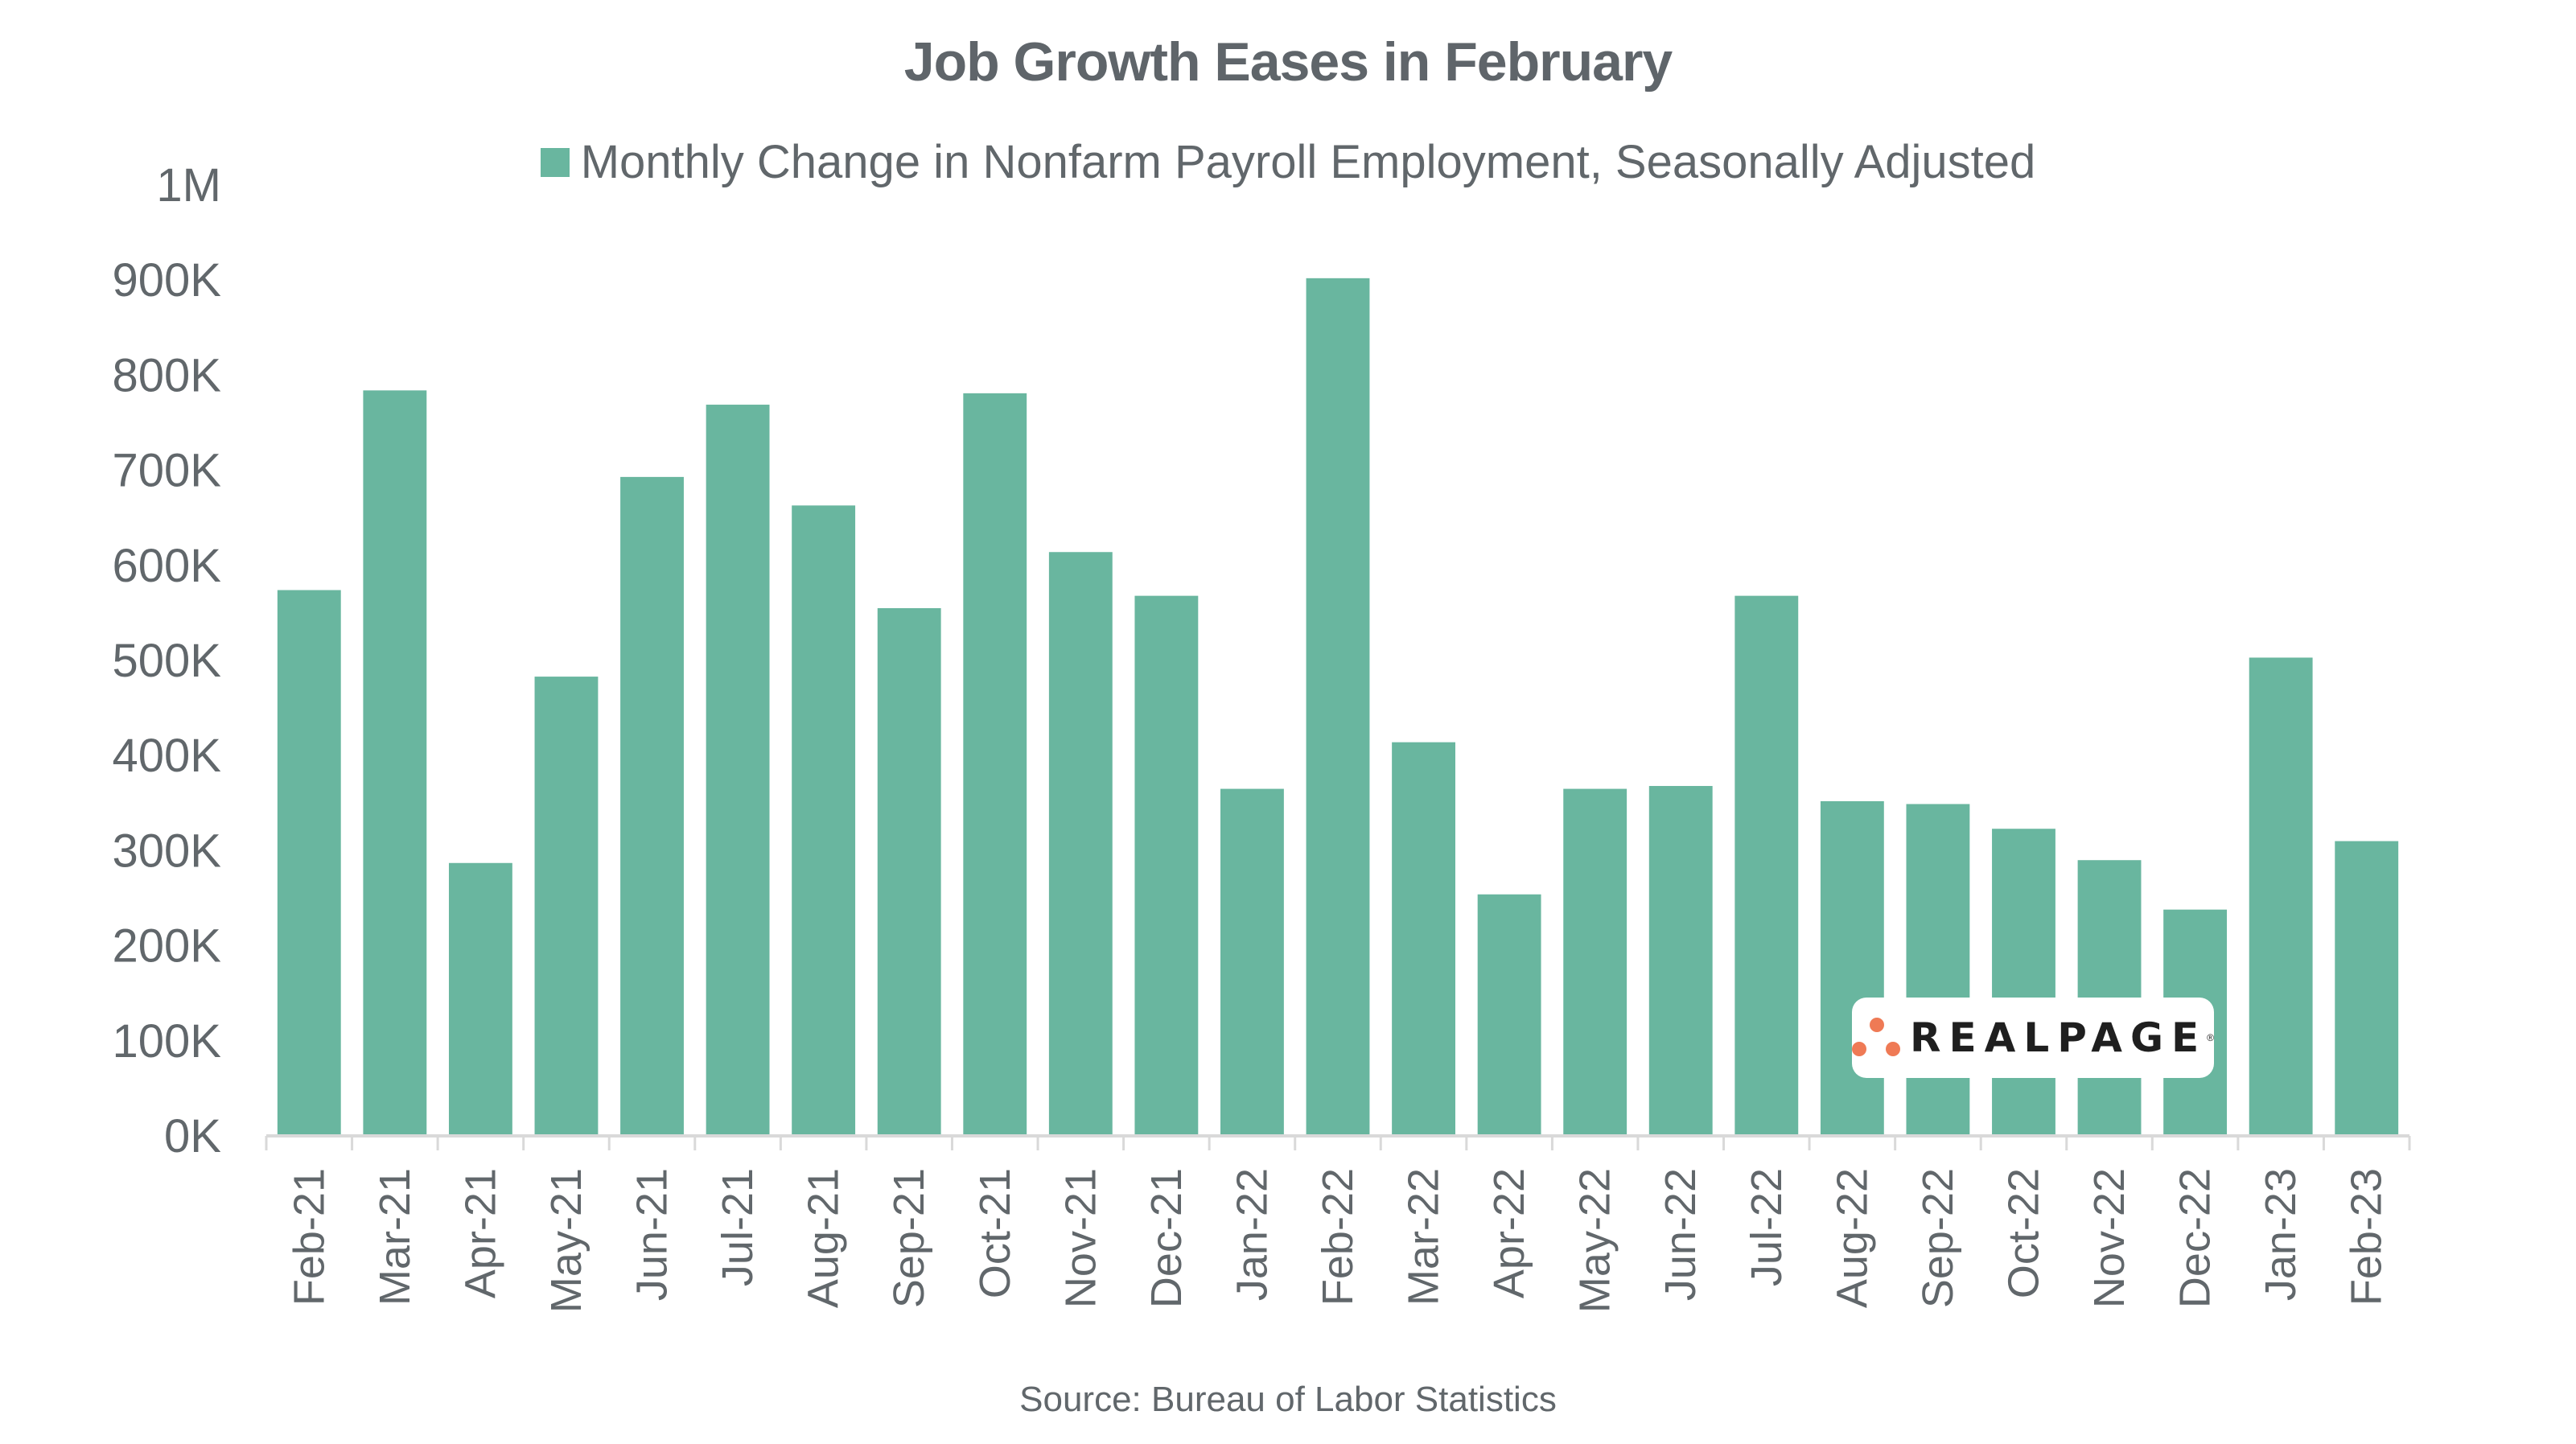 This screenshot has height=1444, width=2576. What do you see at coordinates (309, 1237) in the screenshot?
I see `x-tick-label: Feb-21` at bounding box center [309, 1237].